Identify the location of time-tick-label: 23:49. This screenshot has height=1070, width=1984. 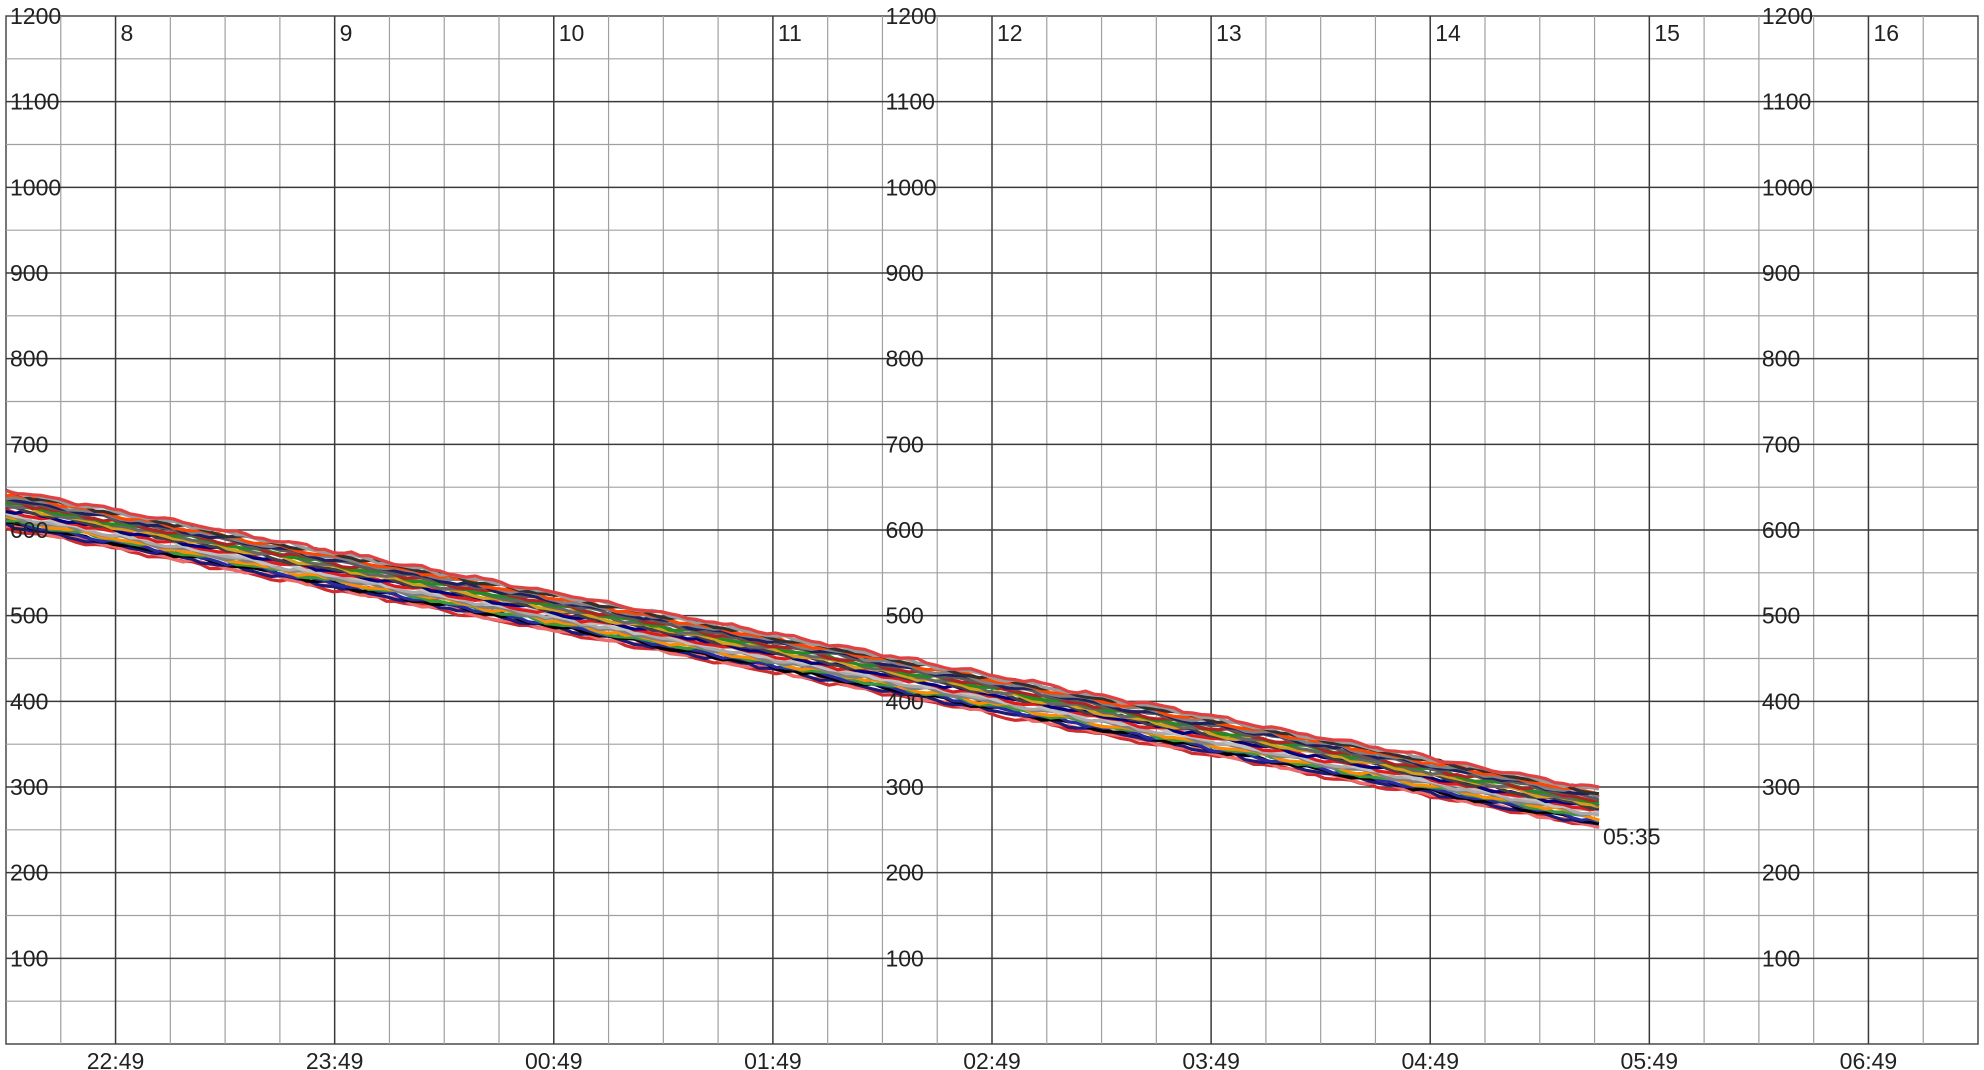
(335, 1059).